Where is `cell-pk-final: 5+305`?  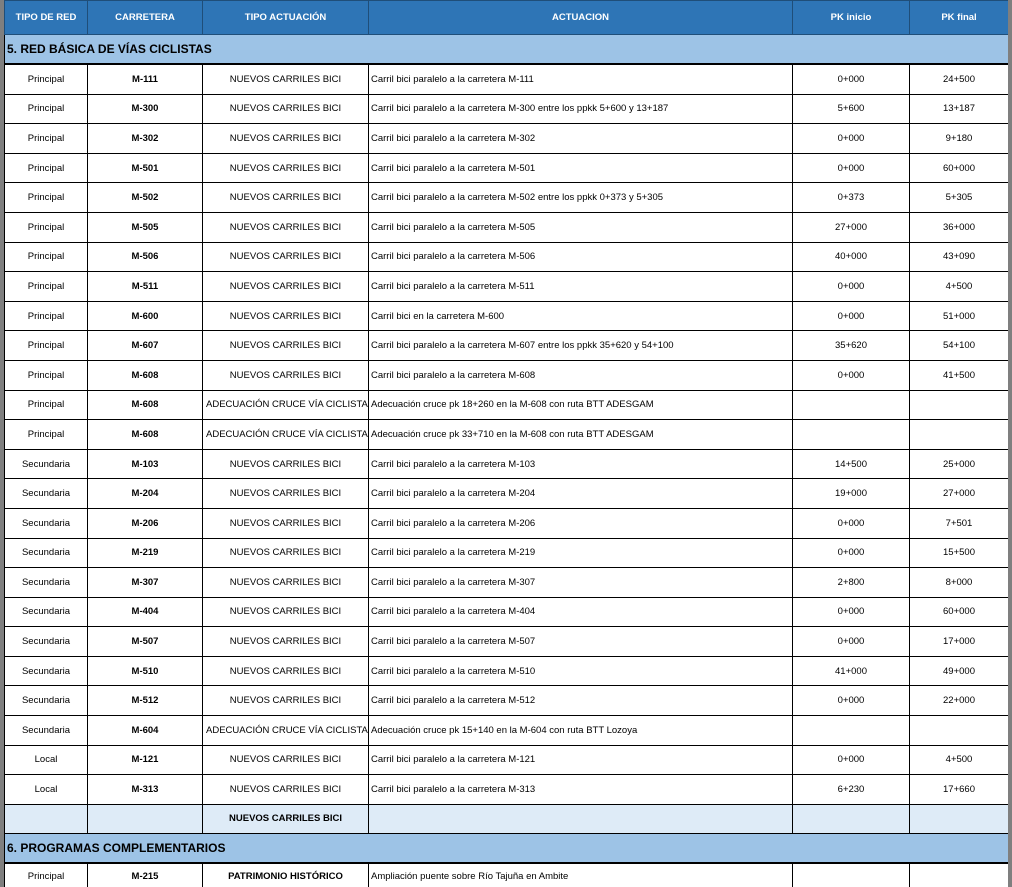
cell-pk-final: 5+305 is located at coordinates (958, 197).